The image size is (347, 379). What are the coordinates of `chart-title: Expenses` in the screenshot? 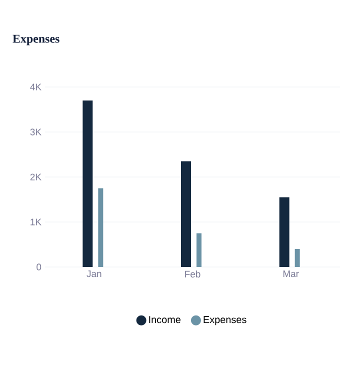 It's located at (36, 40).